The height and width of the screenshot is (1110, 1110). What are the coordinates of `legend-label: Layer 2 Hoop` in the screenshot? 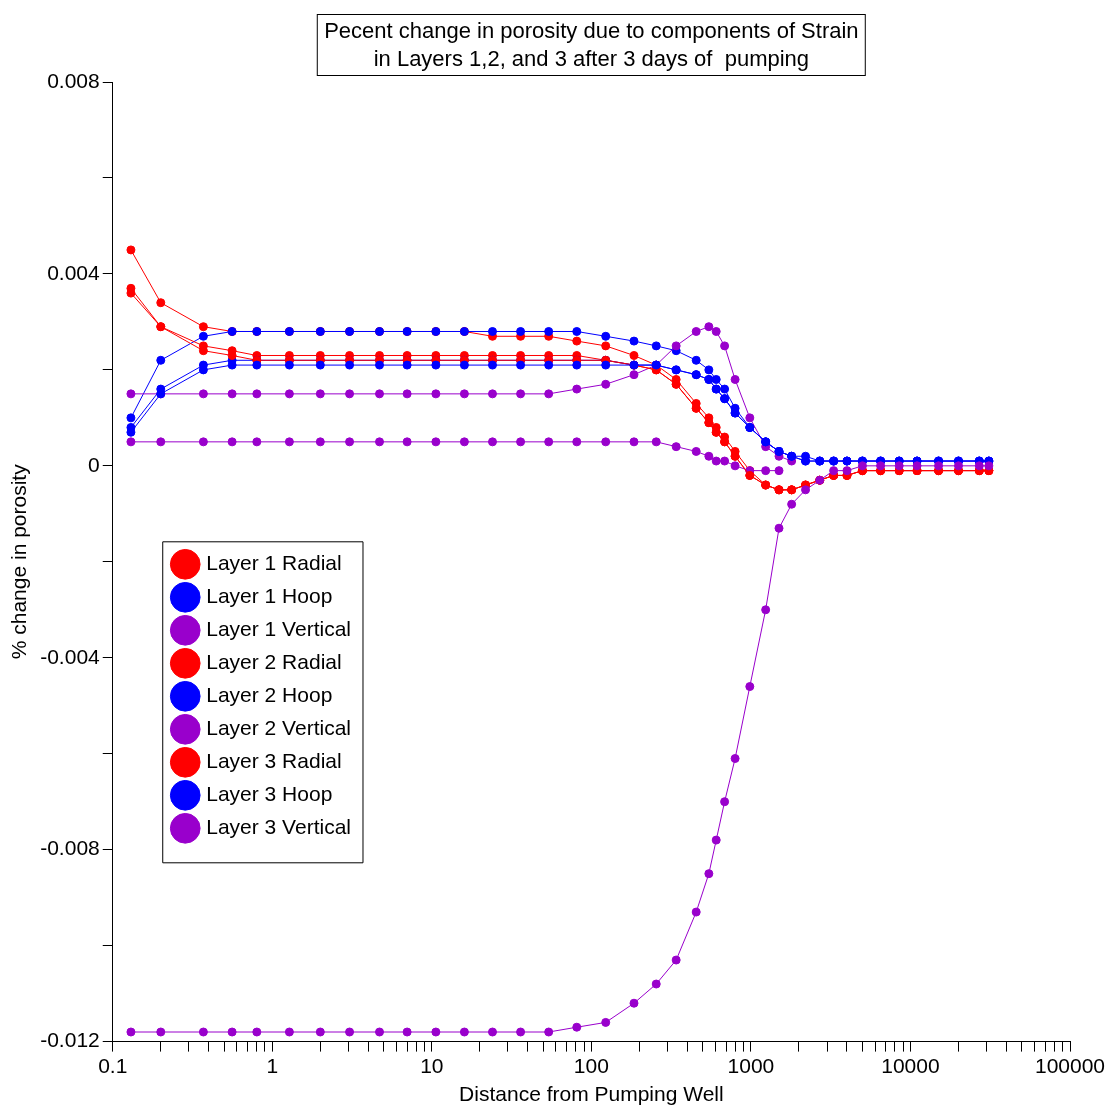 It's located at (269, 695).